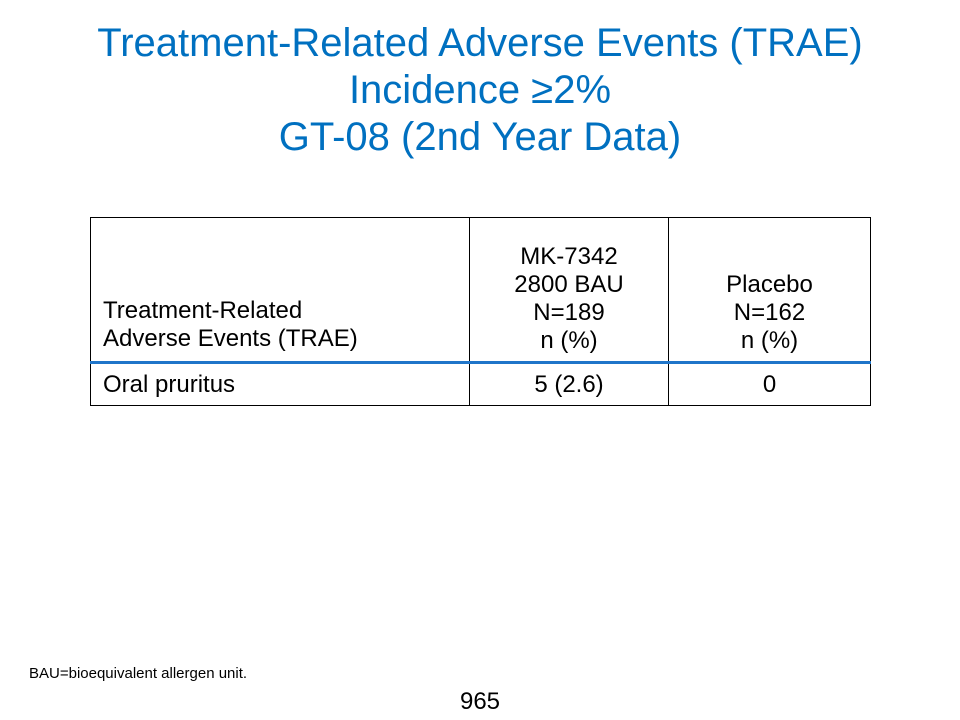  What do you see at coordinates (480, 137) in the screenshot?
I see `title-line-3: GT-08 (2nd Year Data)` at bounding box center [480, 137].